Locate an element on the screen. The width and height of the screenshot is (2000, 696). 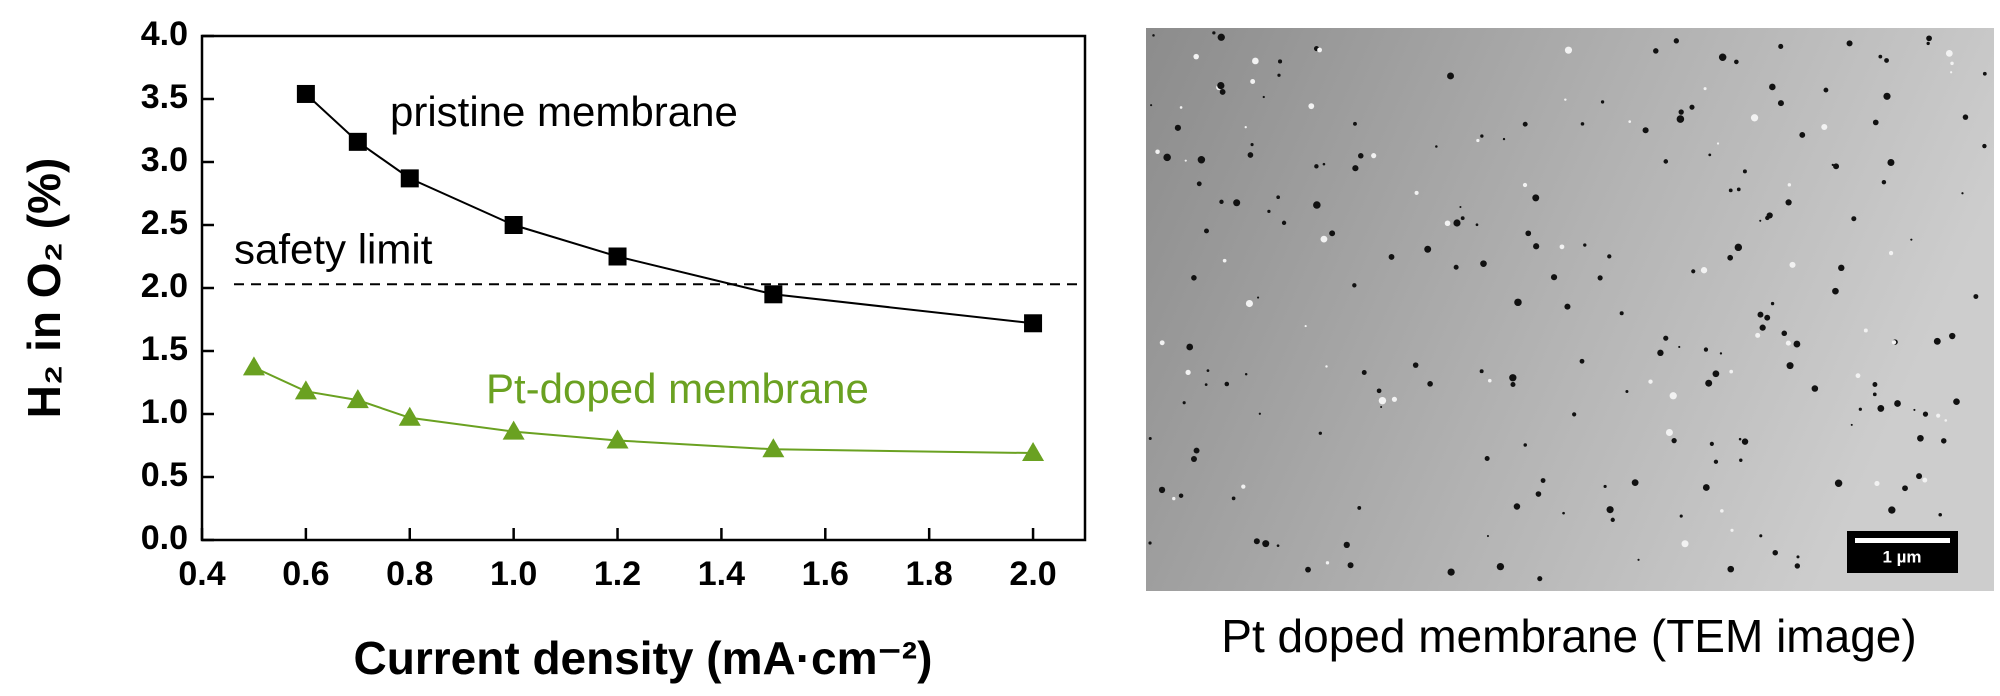
y-tick-label: 1.0 is located at coordinates (164, 412).